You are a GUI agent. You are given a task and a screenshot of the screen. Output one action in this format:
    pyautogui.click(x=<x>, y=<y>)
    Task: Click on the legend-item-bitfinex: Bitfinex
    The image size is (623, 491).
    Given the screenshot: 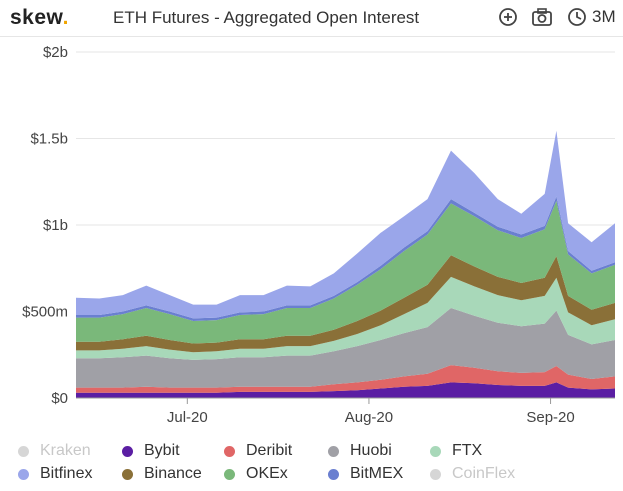 What is the action you would take?
    pyautogui.click(x=55, y=474)
    